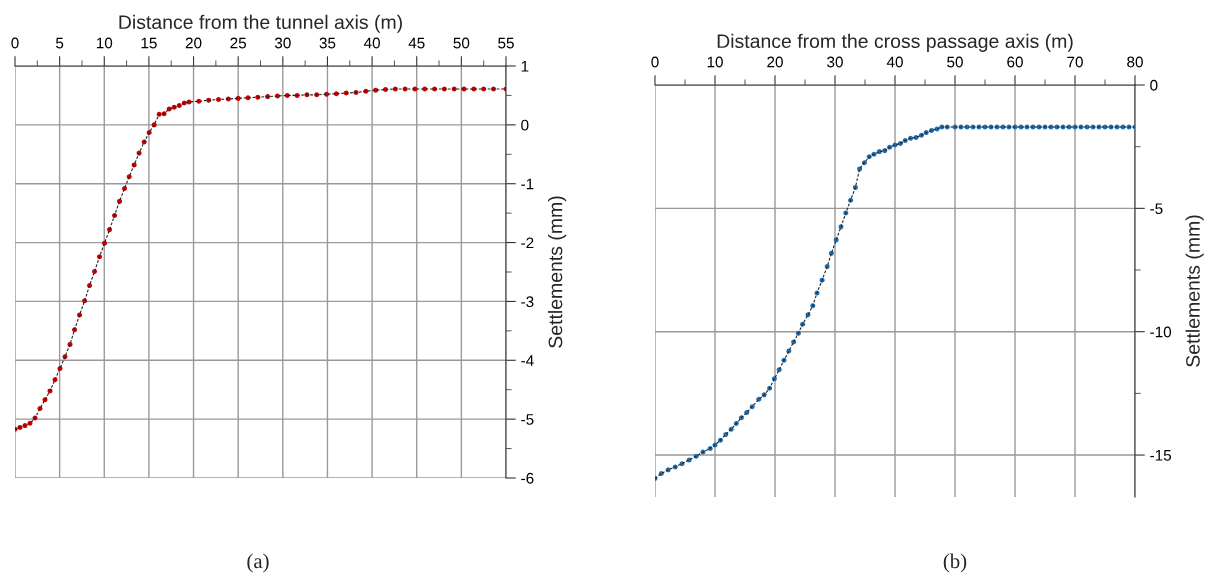 This screenshot has height=577, width=1221. What do you see at coordinates (527, 478) in the screenshot?
I see `y-tick-label: -6` at bounding box center [527, 478].